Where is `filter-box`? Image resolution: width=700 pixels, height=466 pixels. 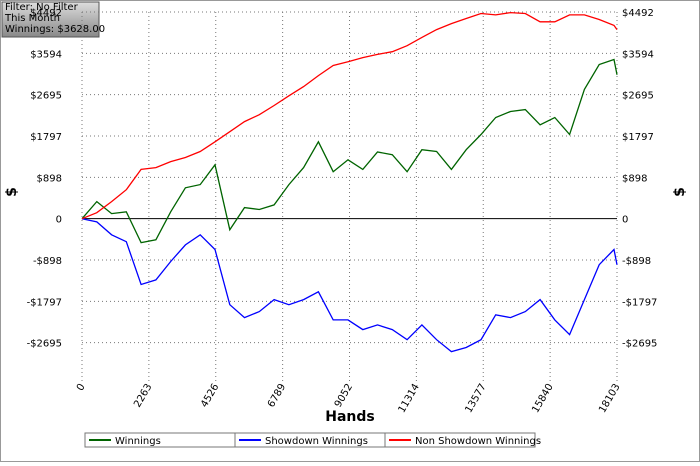 filter-box is located at coordinates (50, 19).